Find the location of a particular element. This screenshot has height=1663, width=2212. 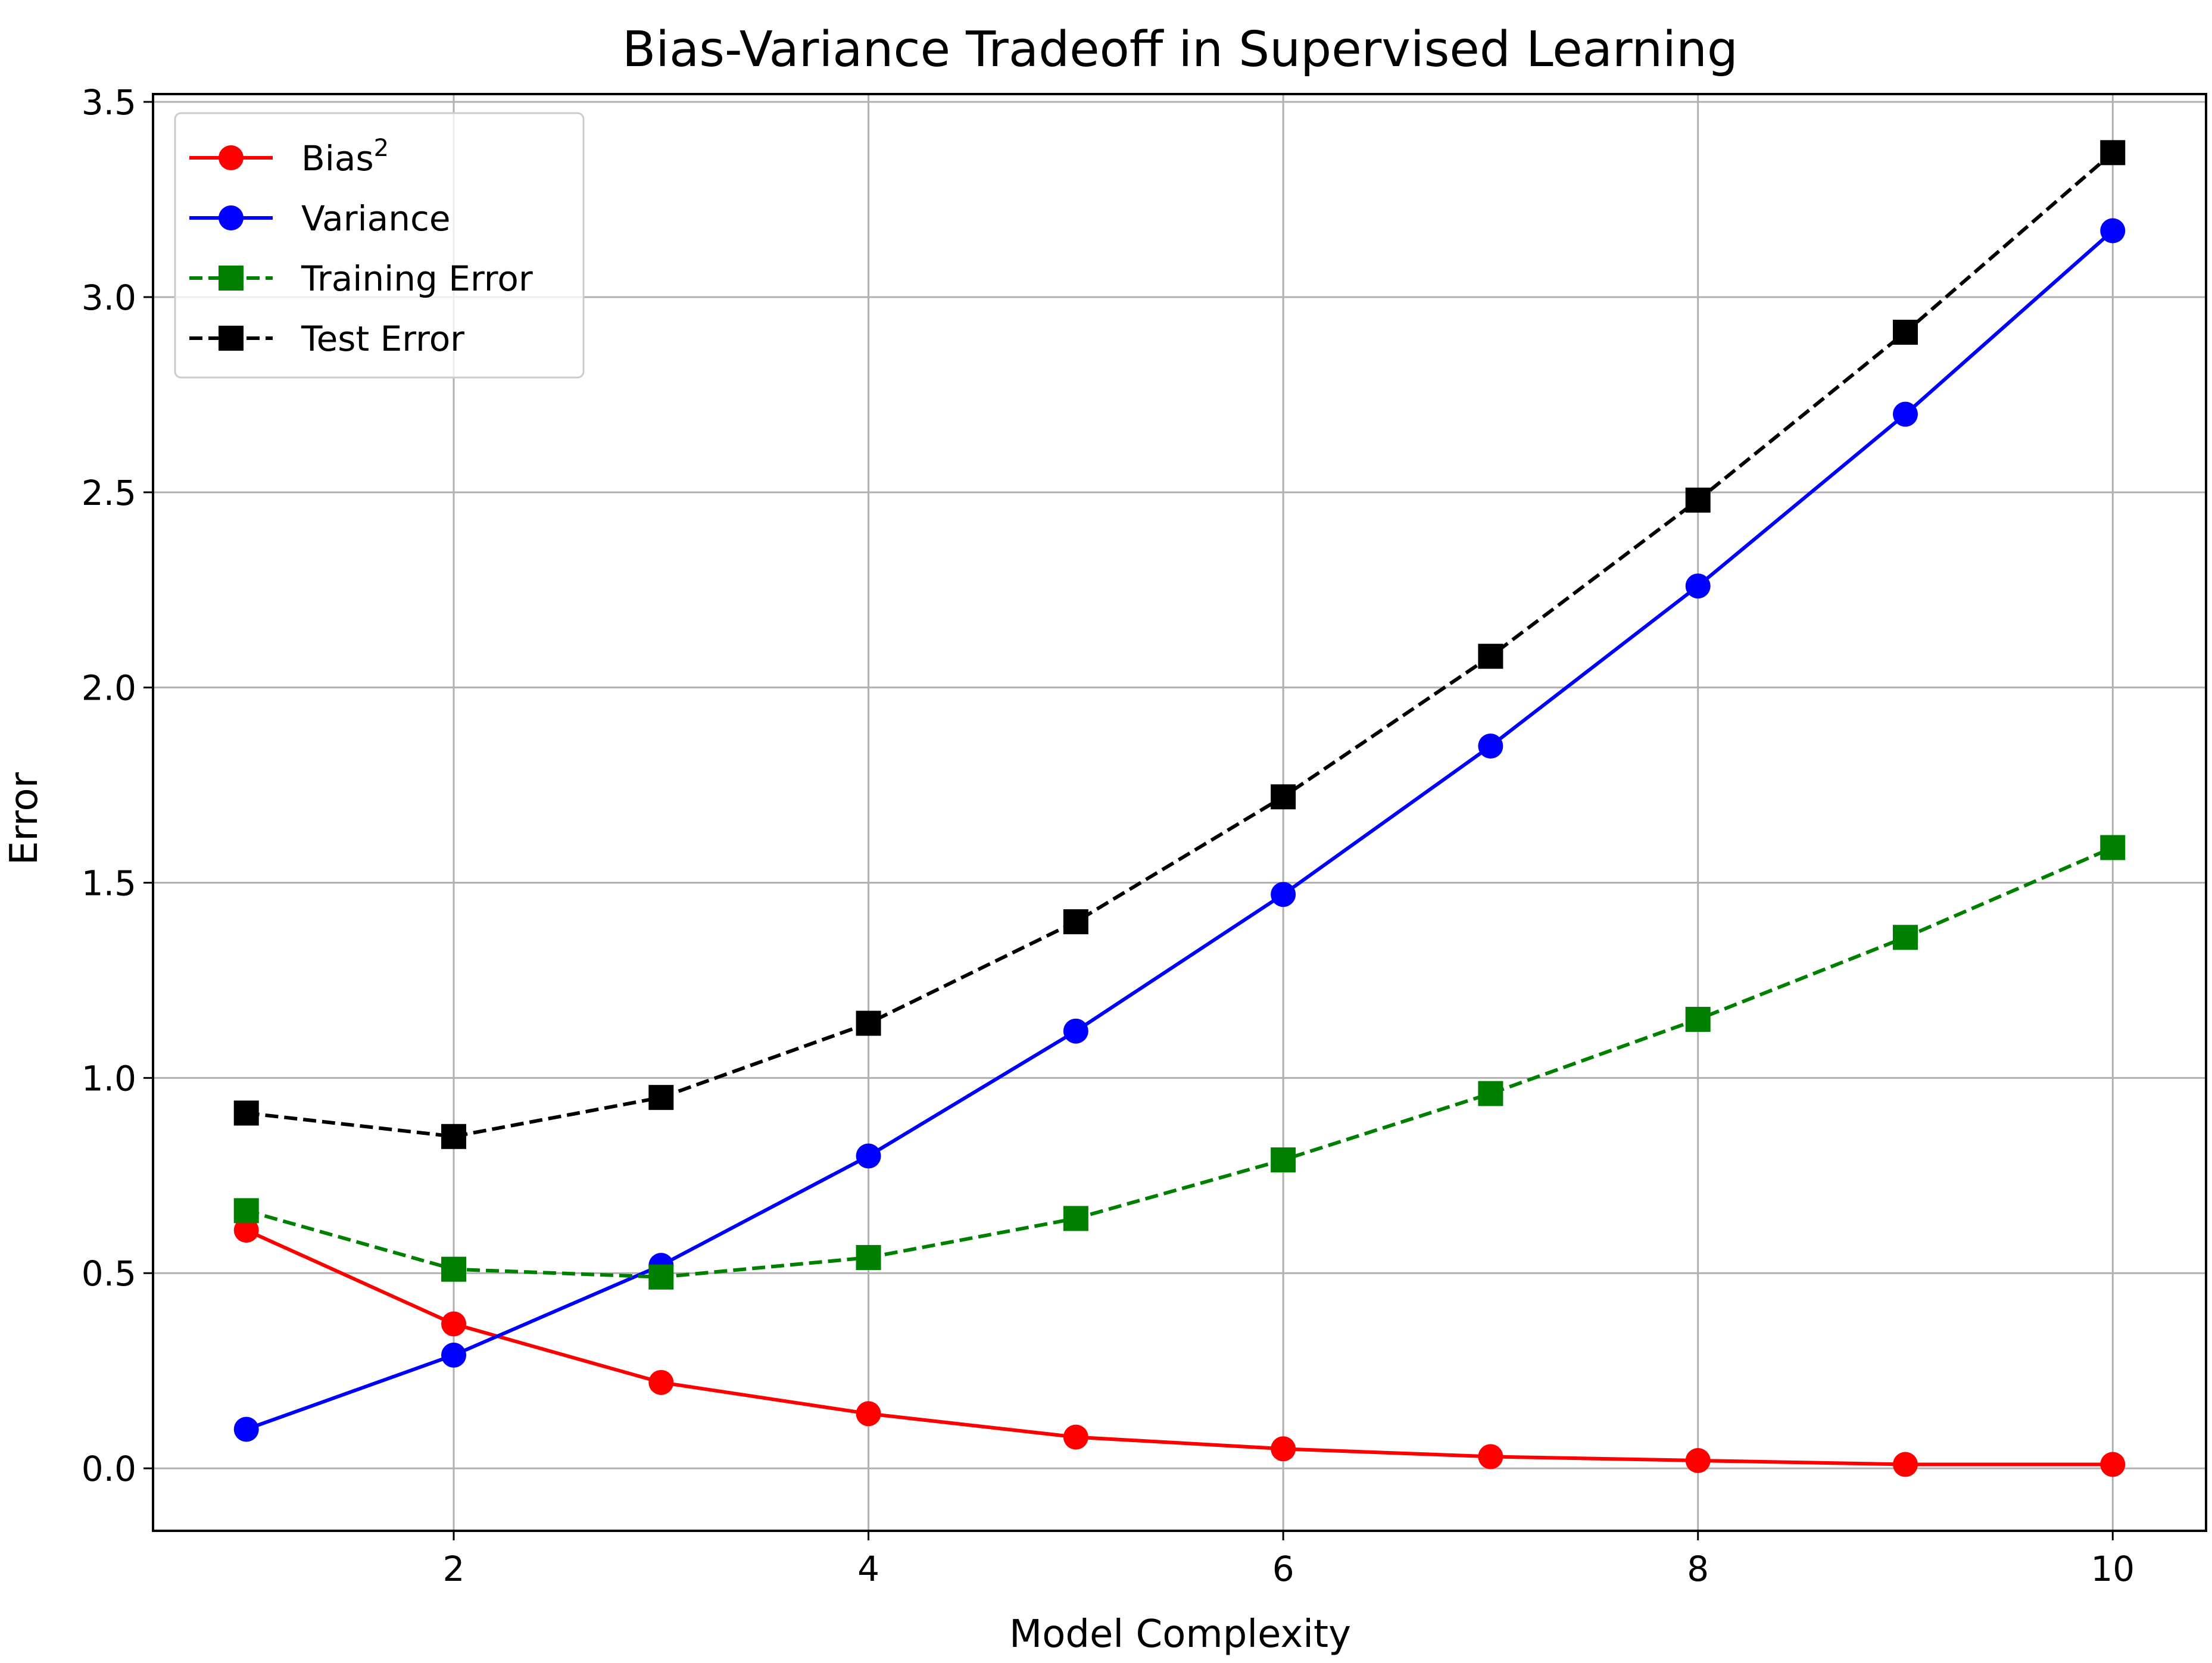

legend-box is located at coordinates (379, 246).